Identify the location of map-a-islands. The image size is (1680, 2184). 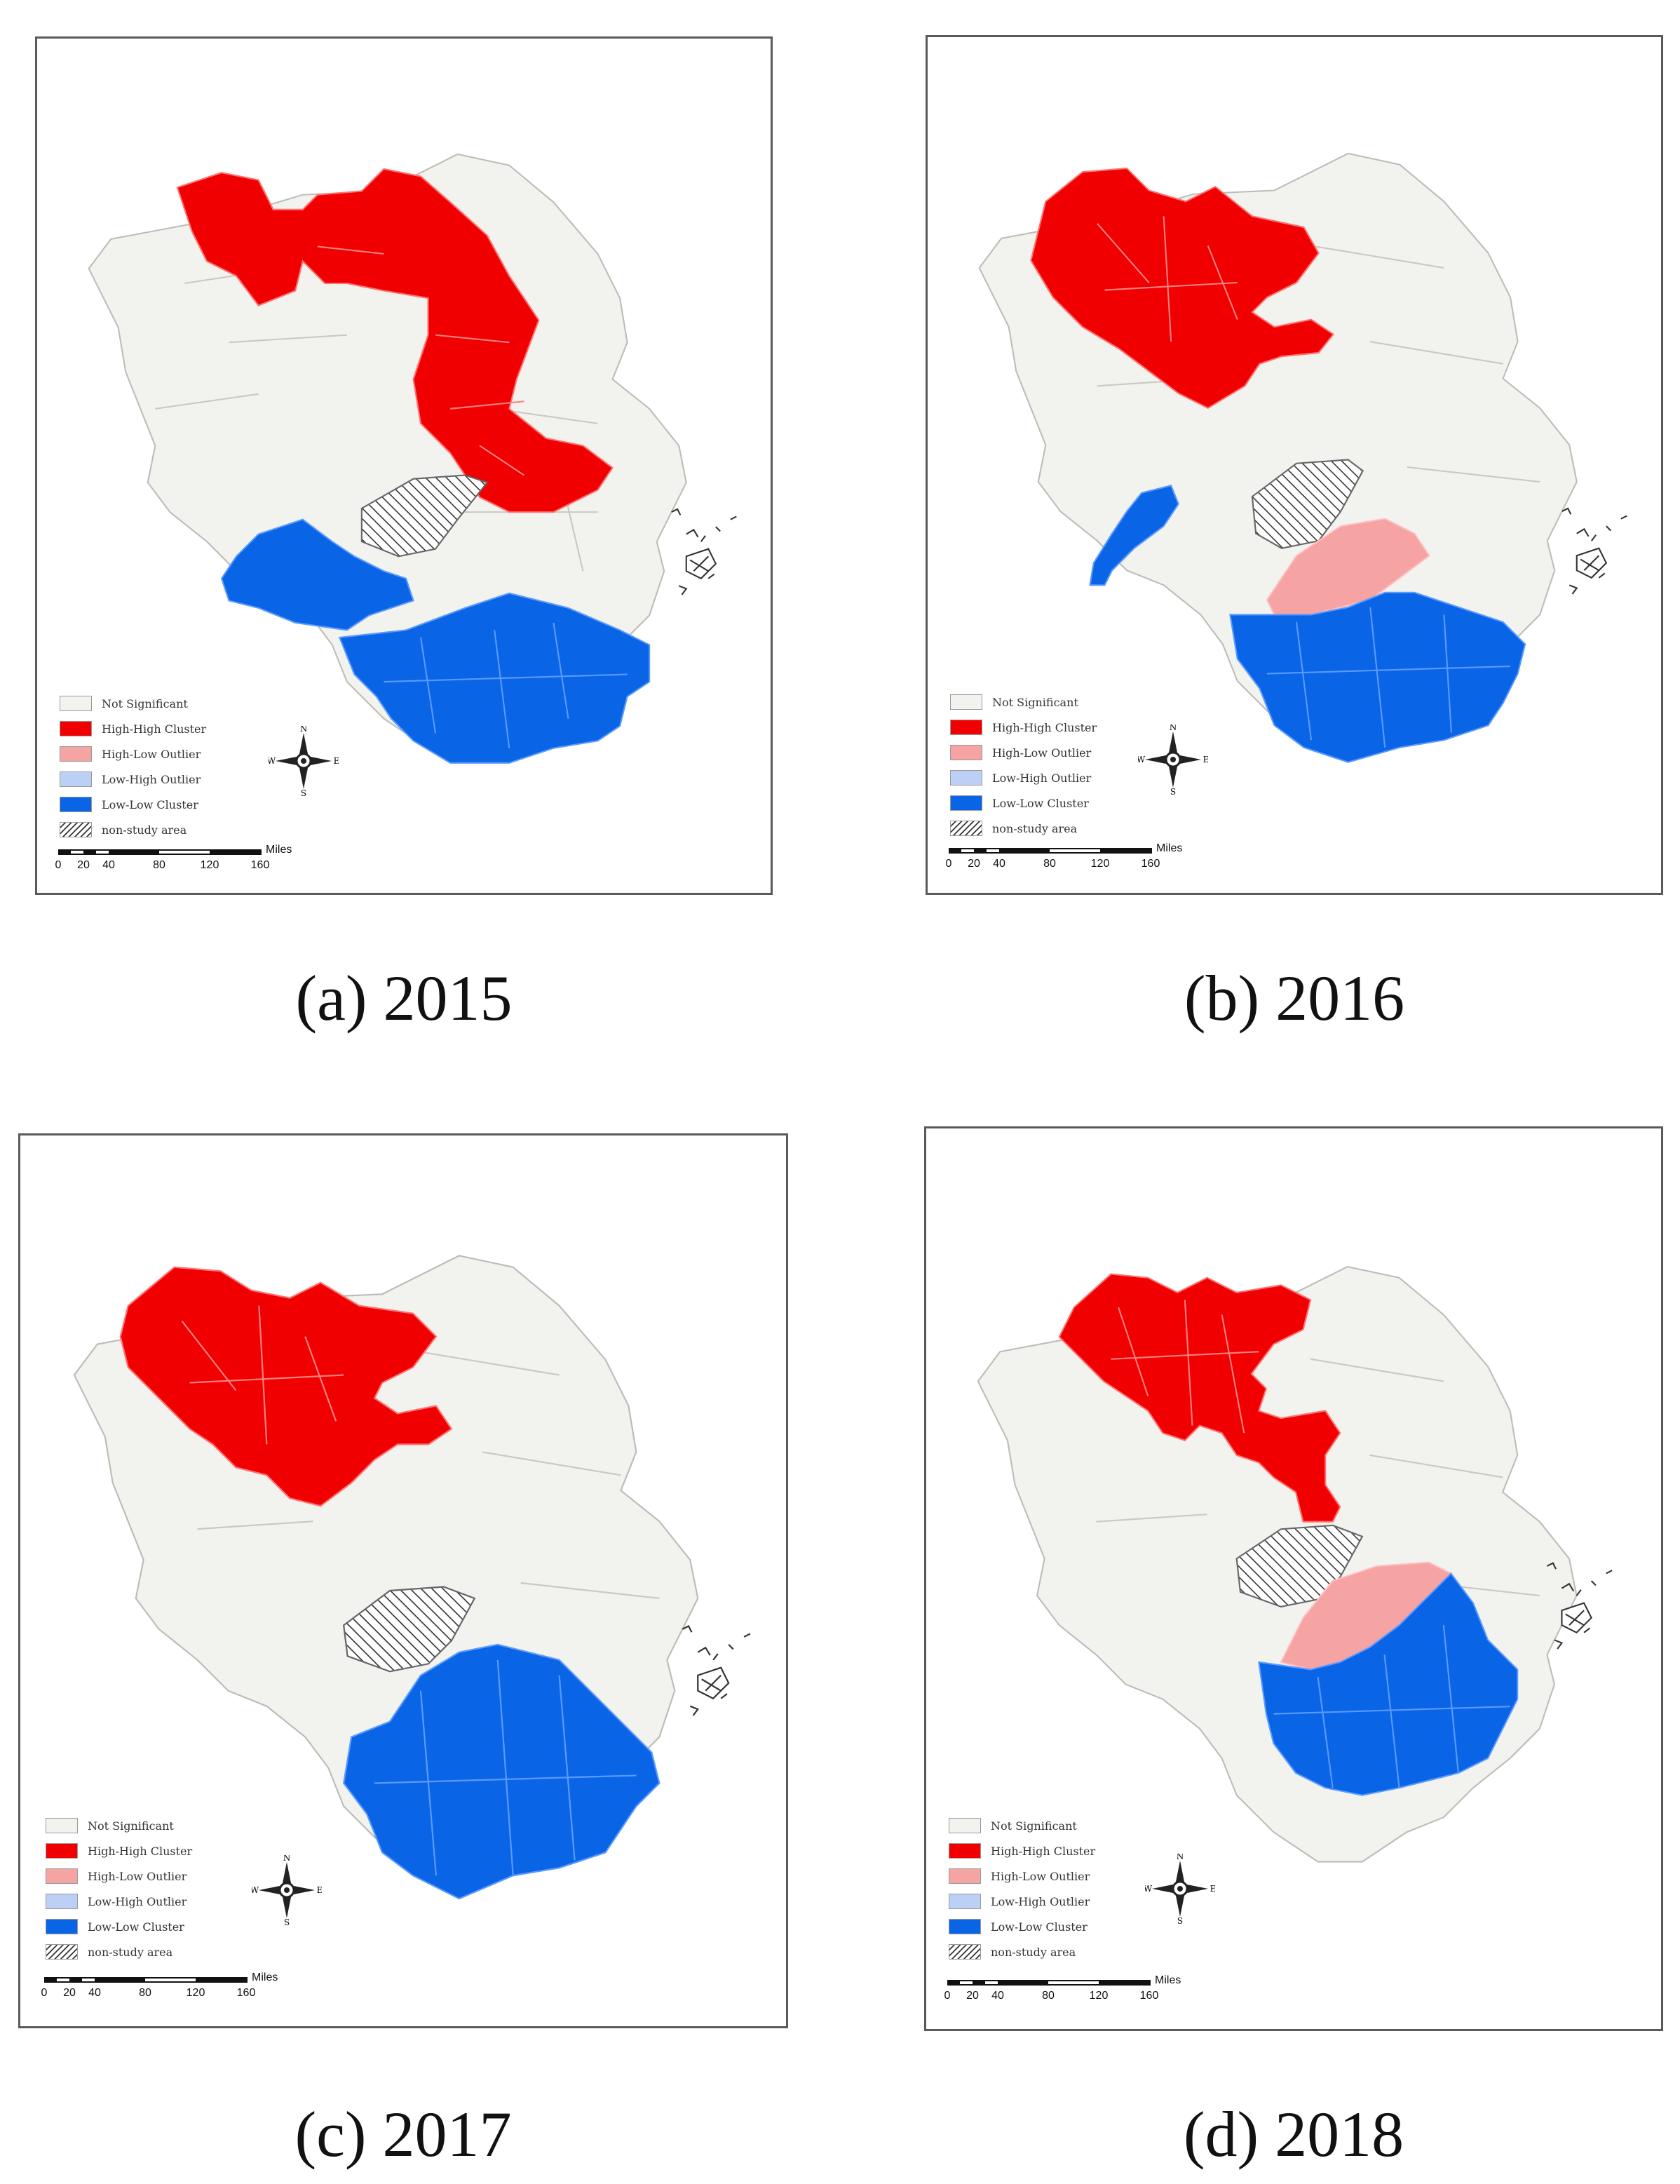
(704, 551).